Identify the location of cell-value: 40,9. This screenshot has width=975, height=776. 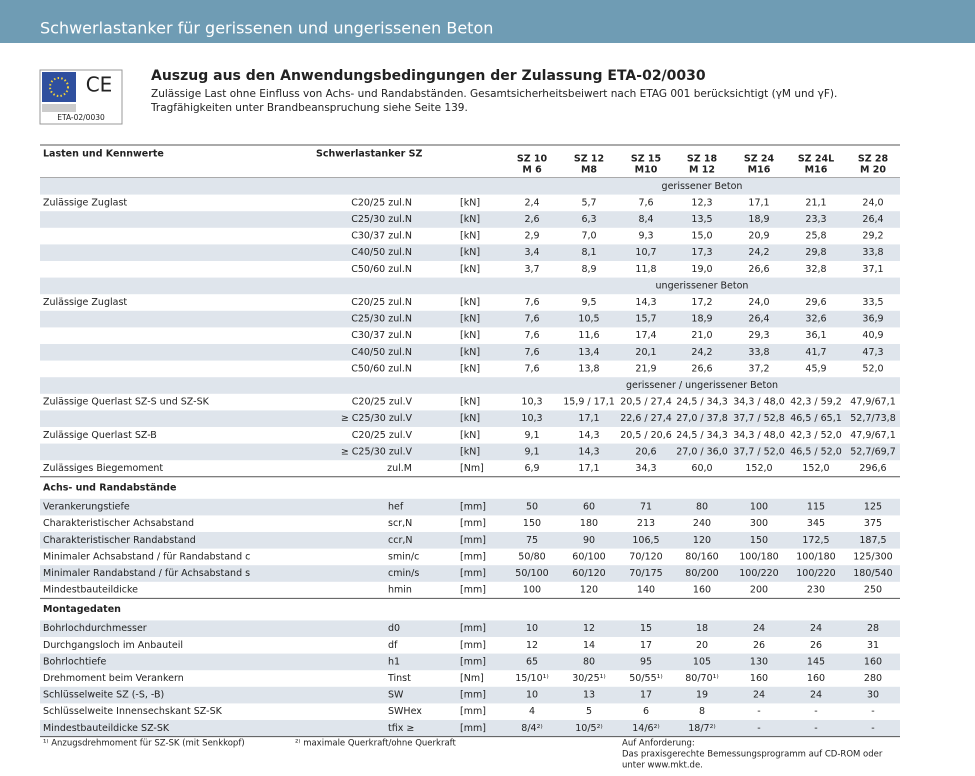
(872, 335).